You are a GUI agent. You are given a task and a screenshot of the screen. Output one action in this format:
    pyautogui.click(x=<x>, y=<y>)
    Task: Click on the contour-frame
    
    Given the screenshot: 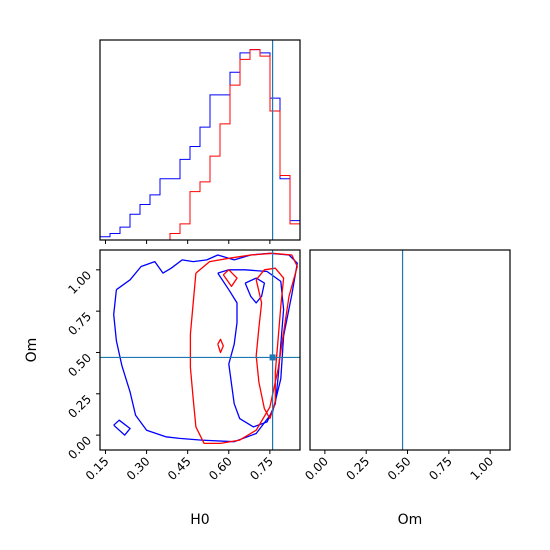 What is the action you would take?
    pyautogui.click(x=200, y=350)
    